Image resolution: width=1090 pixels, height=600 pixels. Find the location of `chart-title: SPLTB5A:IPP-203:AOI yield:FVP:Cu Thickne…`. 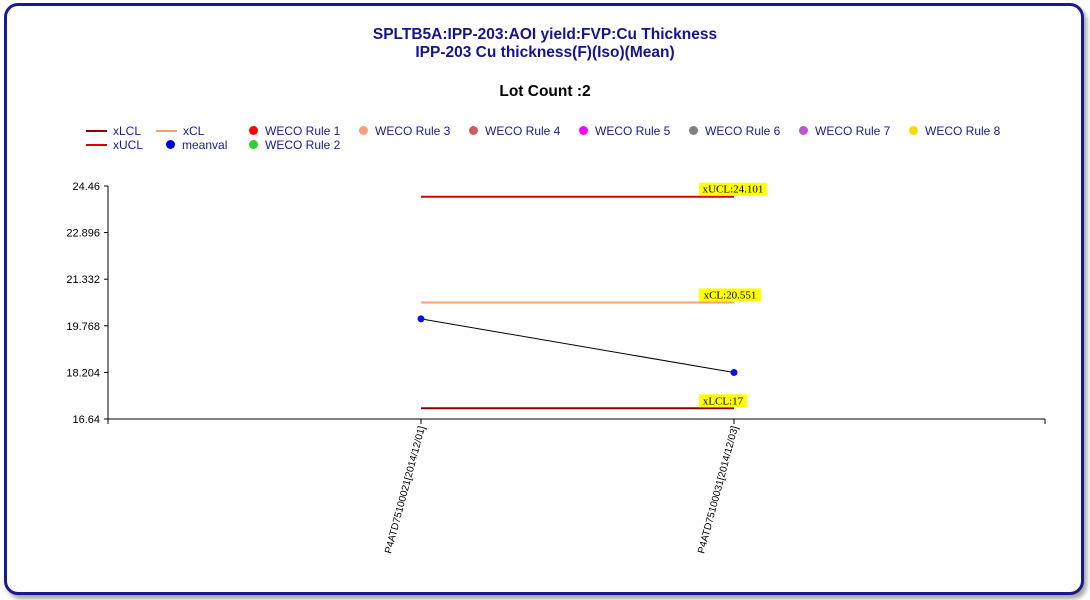

chart-title: SPLTB5A:IPP-203:AOI yield:FVP:Cu Thickne… is located at coordinates (545, 34).